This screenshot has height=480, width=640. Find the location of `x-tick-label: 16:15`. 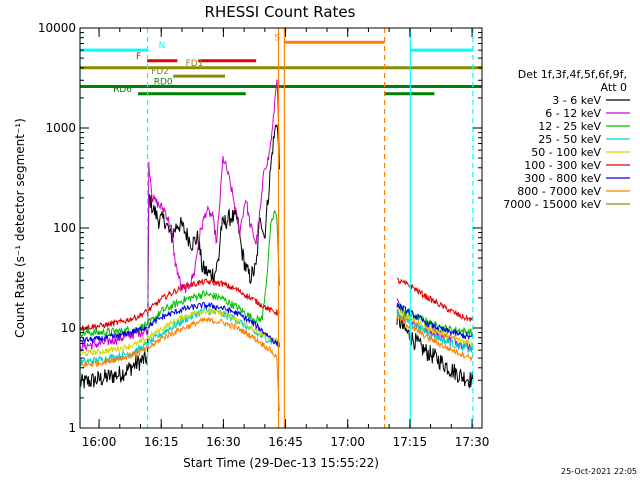

x-tick-label: 16:15 is located at coordinates (161, 442).